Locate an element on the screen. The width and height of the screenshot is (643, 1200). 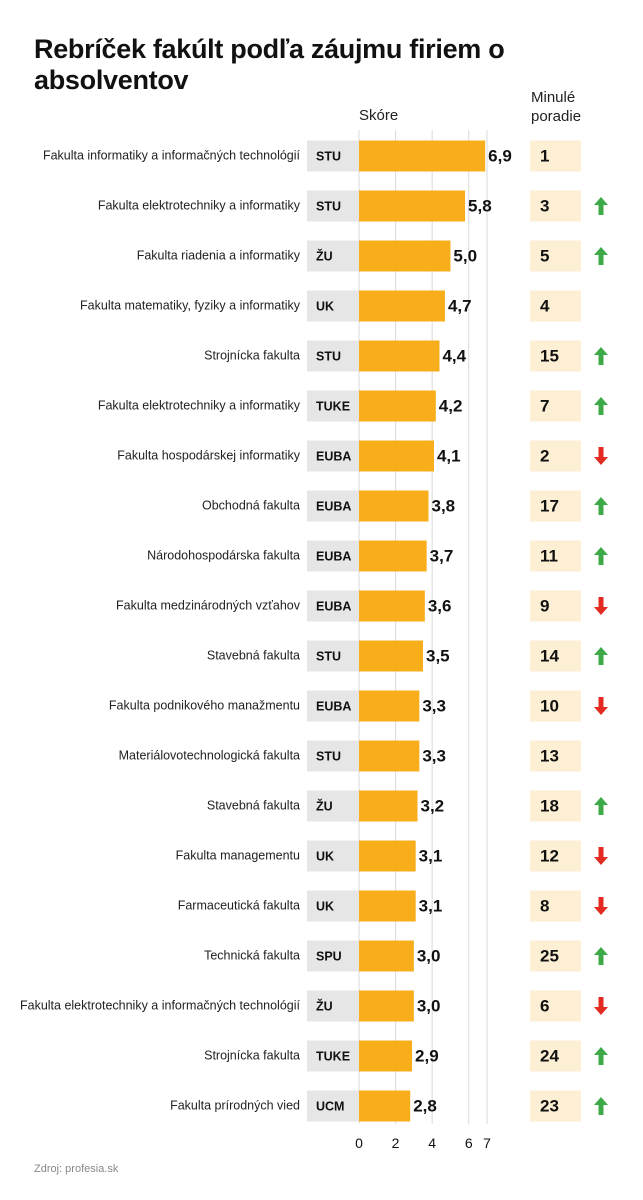
previous-rank-label: 15 is located at coordinates (549, 355).